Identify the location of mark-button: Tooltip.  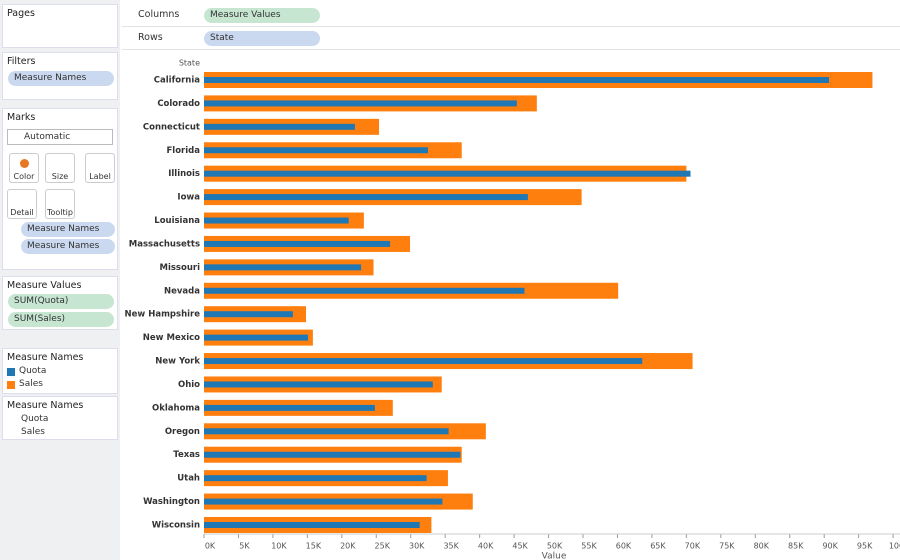
(60, 204).